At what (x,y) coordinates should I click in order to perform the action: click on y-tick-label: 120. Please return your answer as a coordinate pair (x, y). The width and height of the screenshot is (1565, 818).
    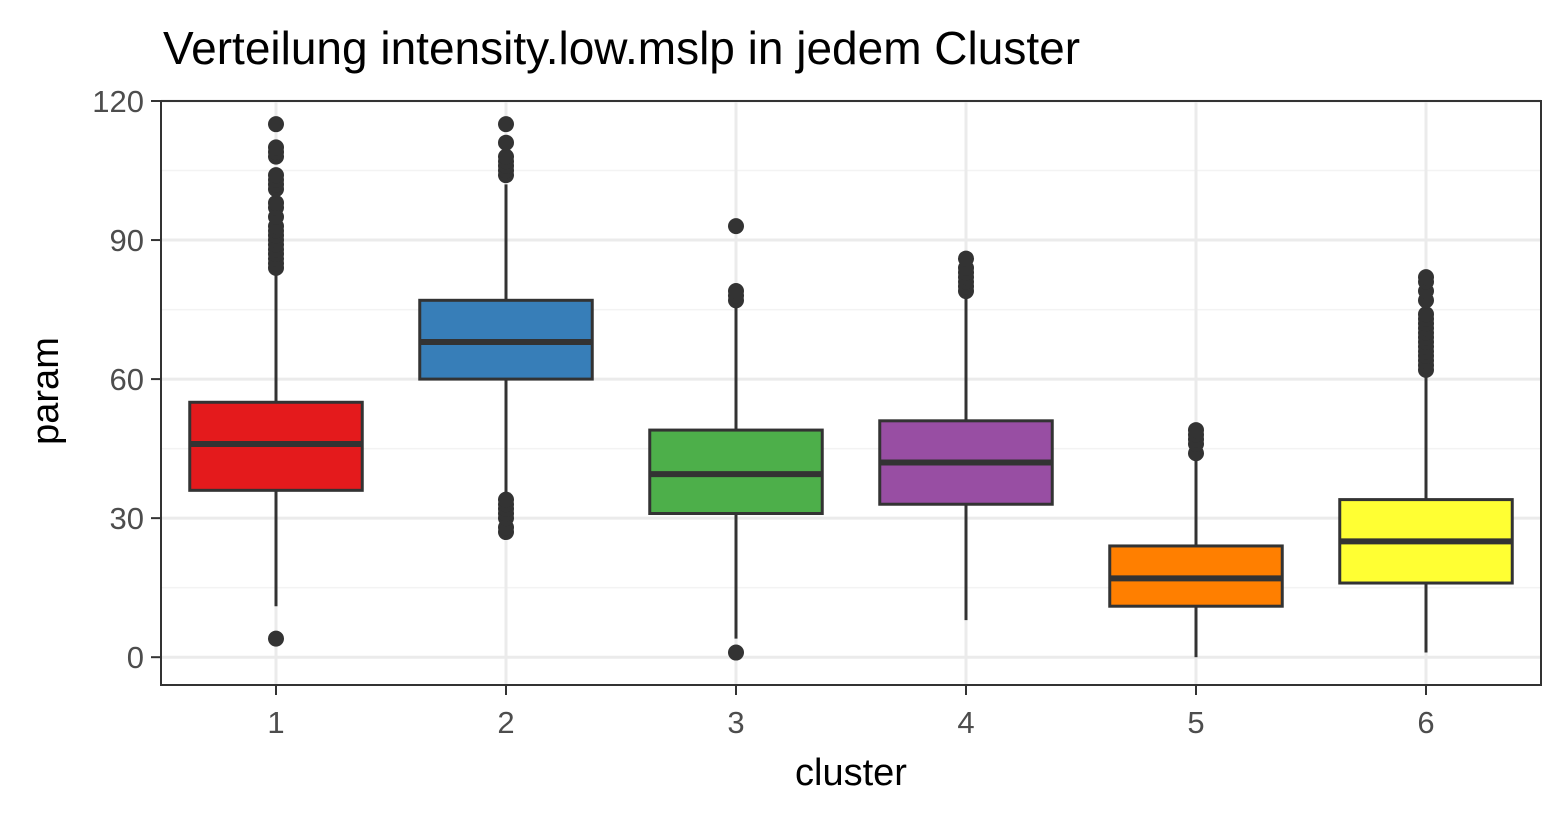
    Looking at the image, I should click on (118, 101).